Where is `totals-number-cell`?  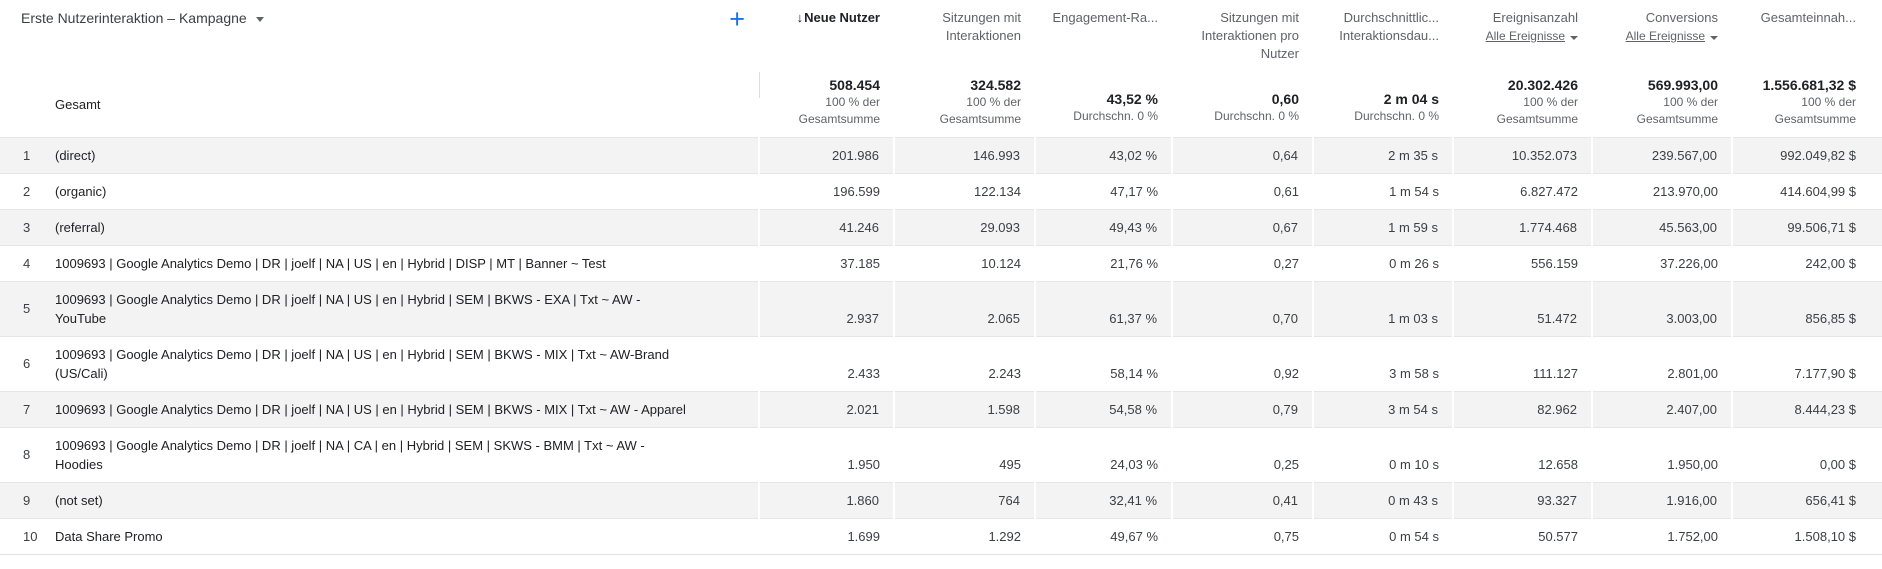
totals-number-cell is located at coordinates (27, 101).